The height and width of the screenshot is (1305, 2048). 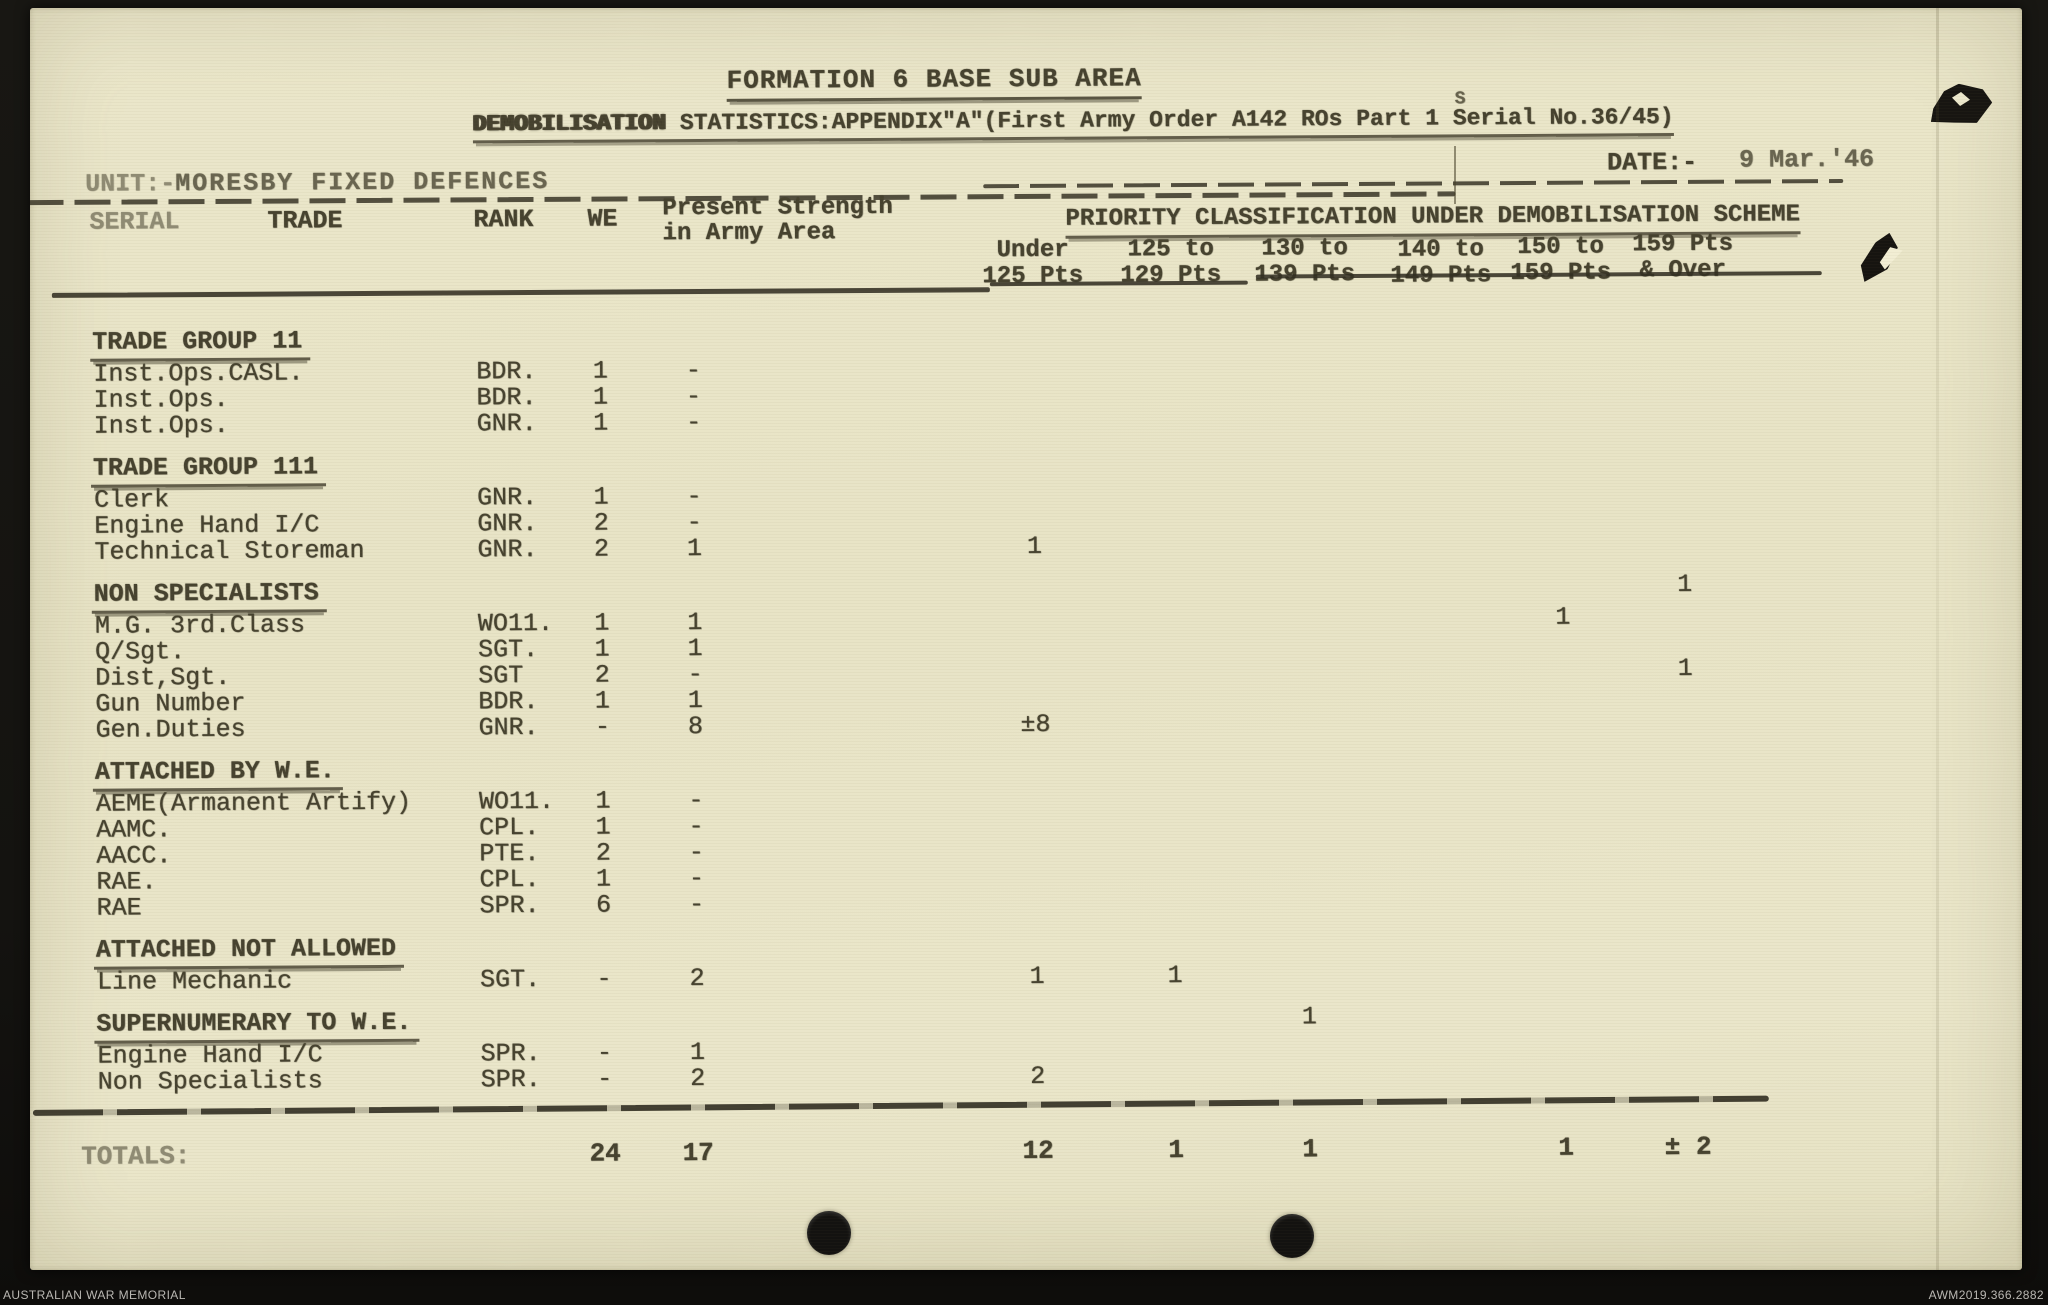 What do you see at coordinates (140, 652) in the screenshot?
I see `trade-cell: Q/Sgt.` at bounding box center [140, 652].